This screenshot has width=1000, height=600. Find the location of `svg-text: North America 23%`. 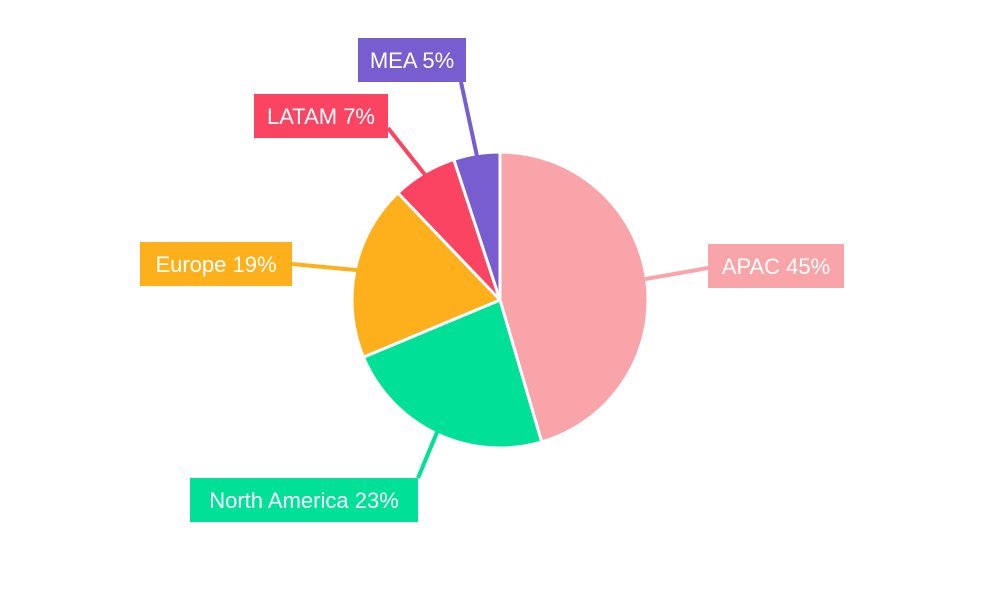

svg-text: North America 23% is located at coordinates (304, 500).